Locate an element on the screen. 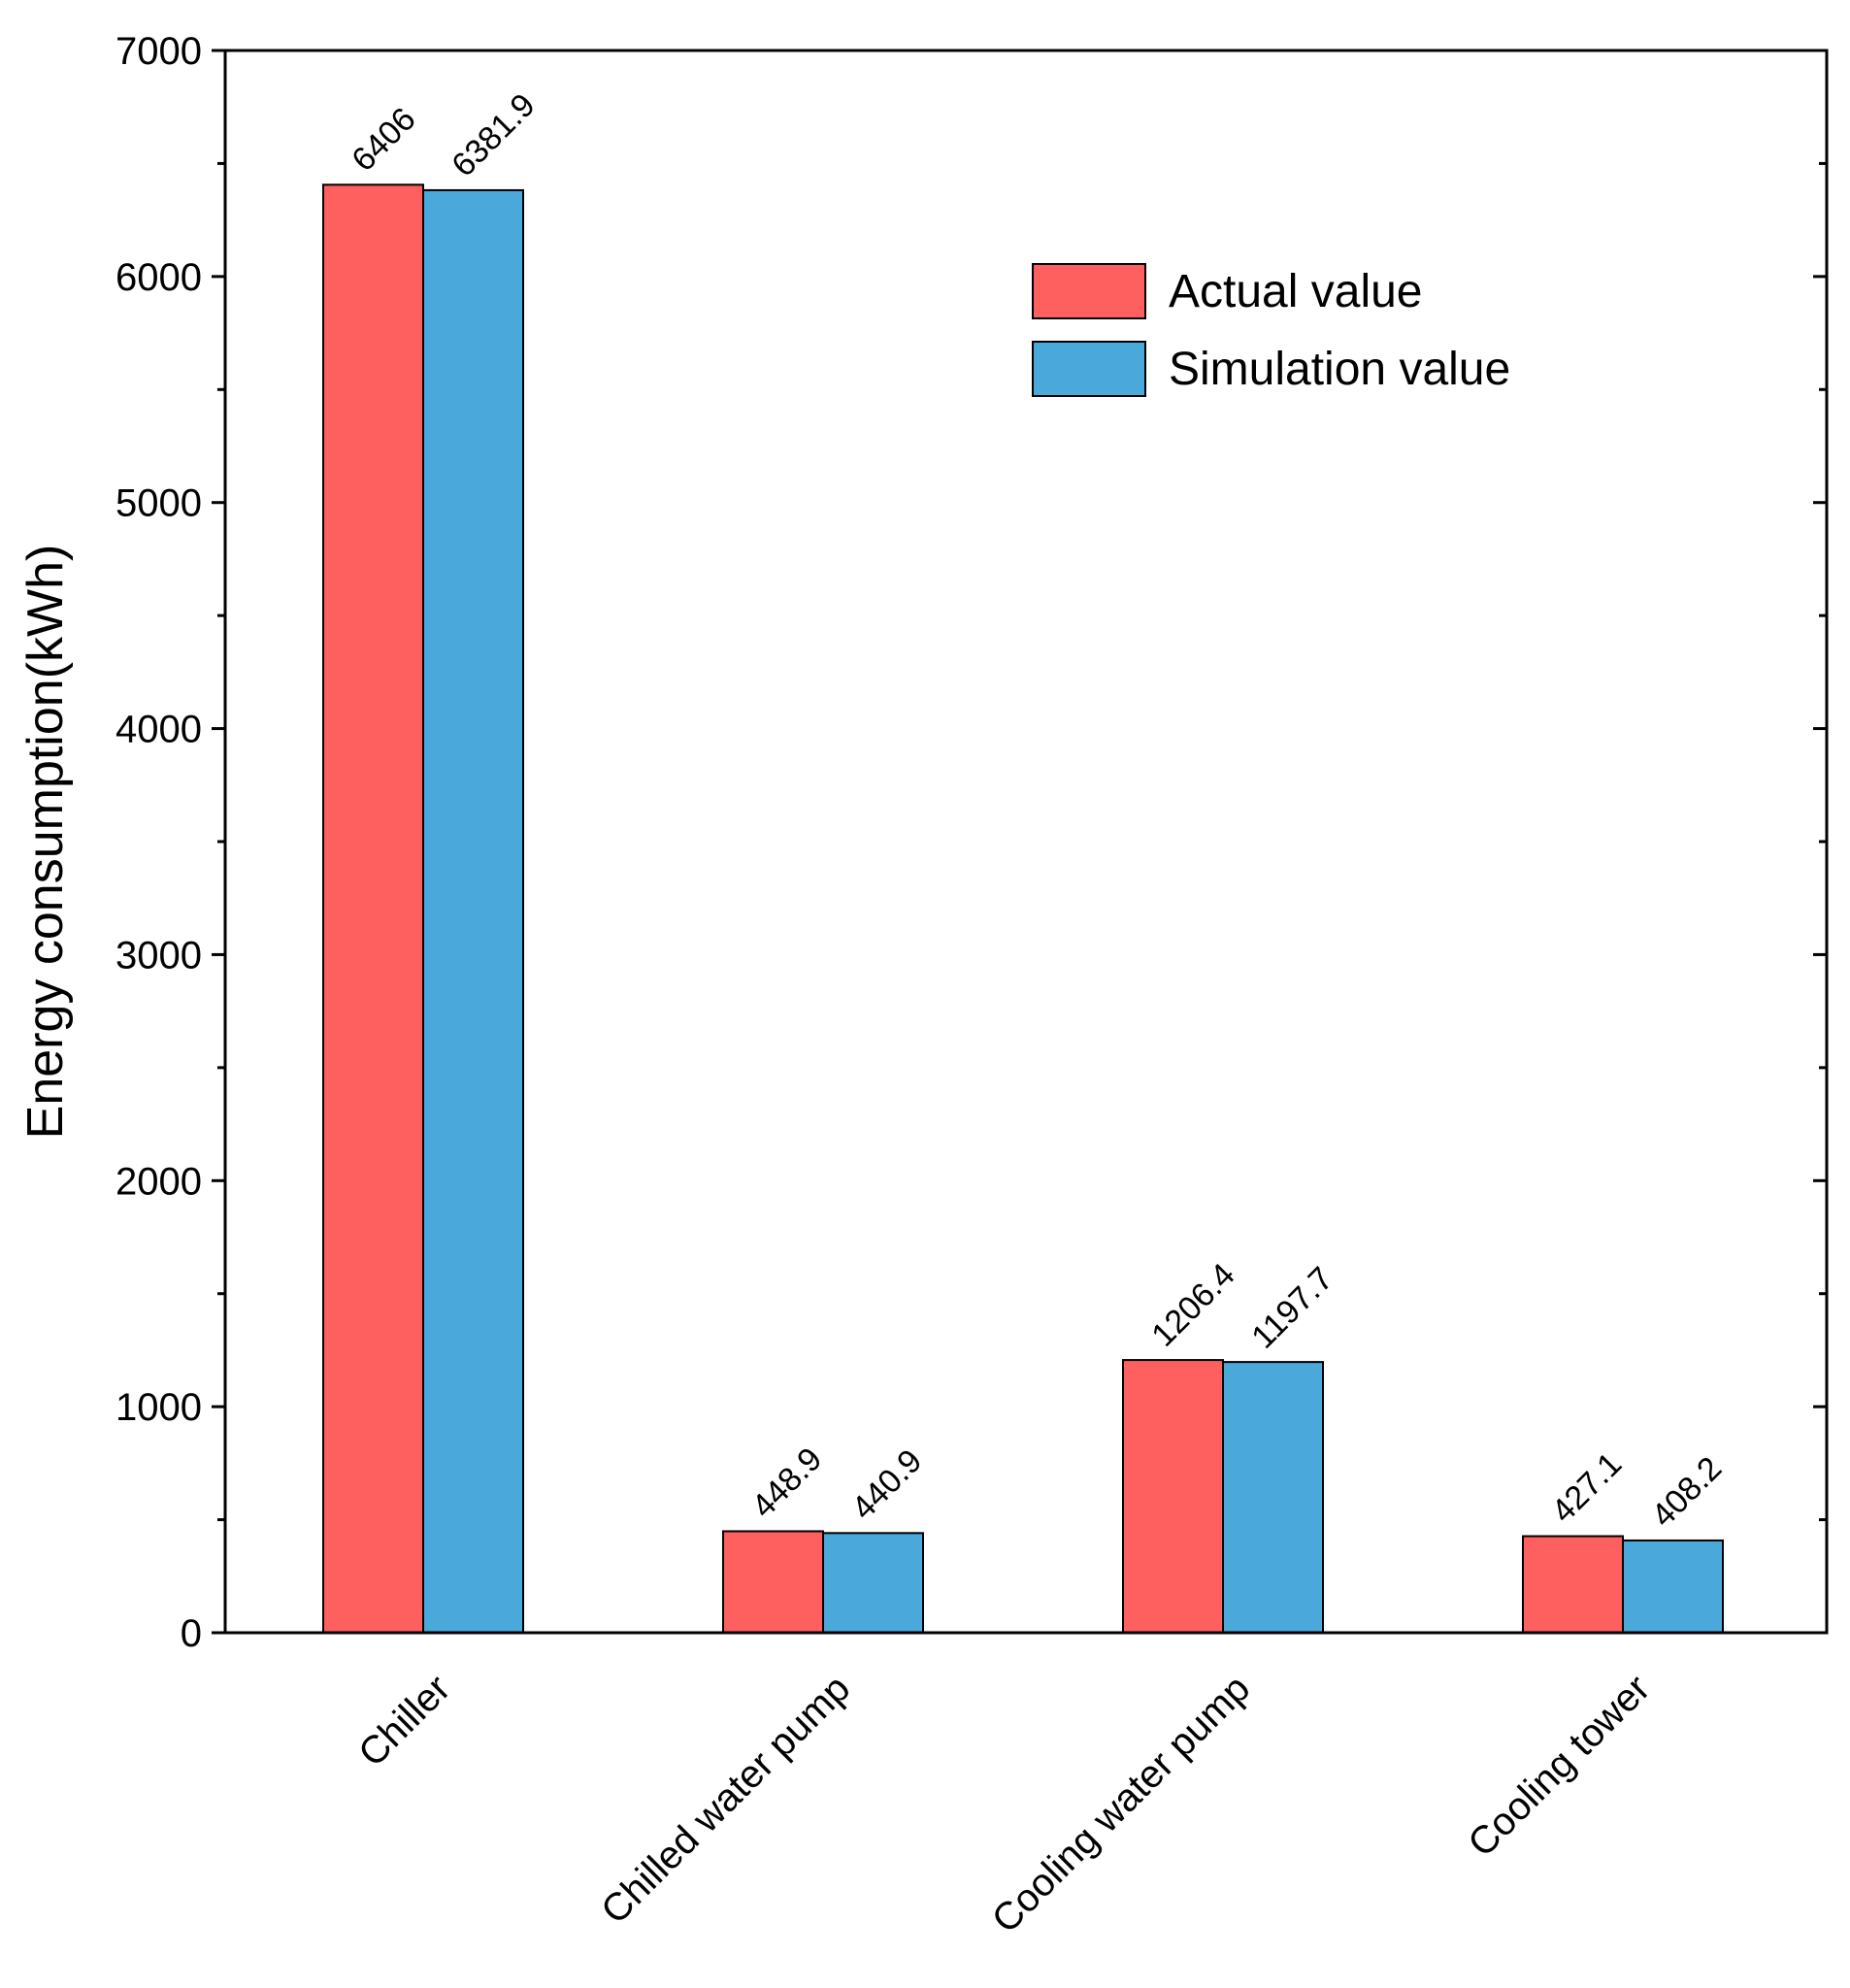  ytick-label-1000: 1000 is located at coordinates (159, 1407).